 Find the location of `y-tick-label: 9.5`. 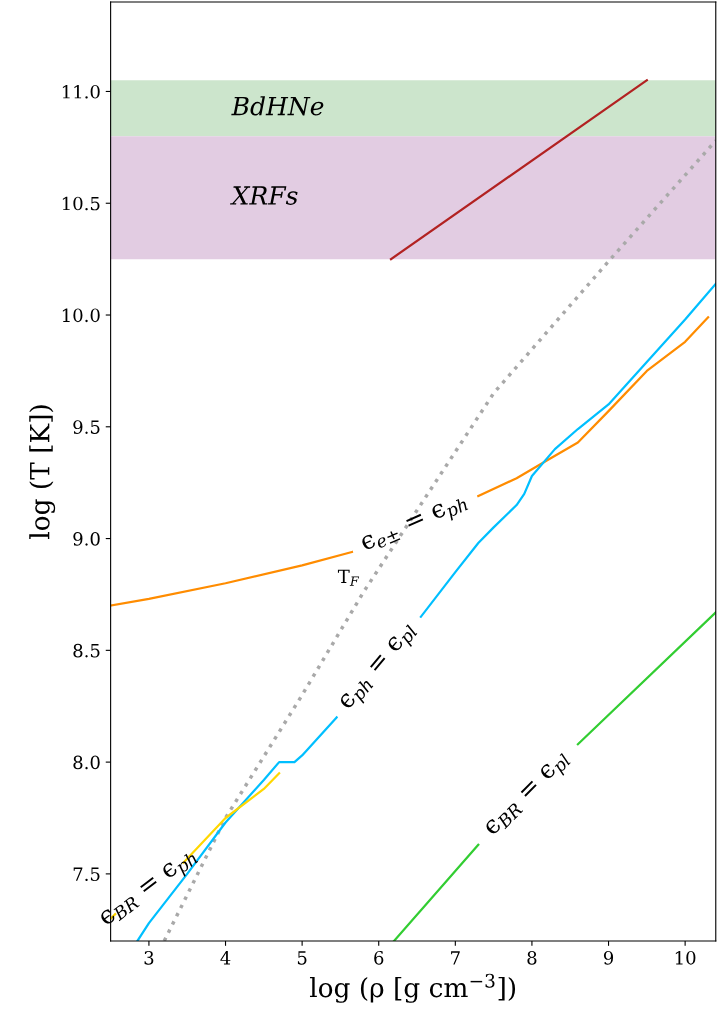

y-tick-label: 9.5 is located at coordinates (86, 427).